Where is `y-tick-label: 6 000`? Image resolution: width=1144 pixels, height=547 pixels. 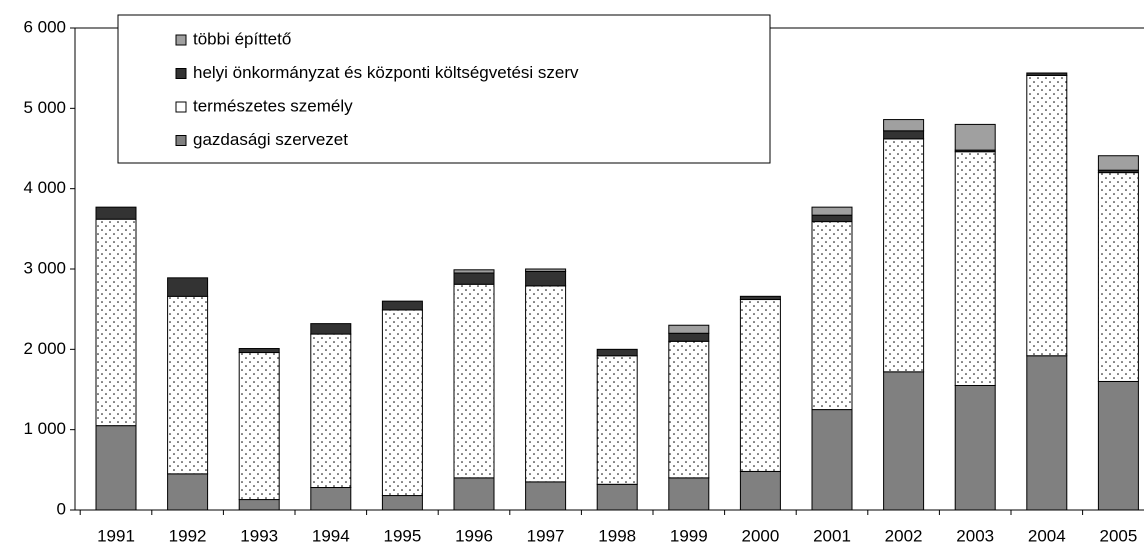 y-tick-label: 6 000 is located at coordinates (44, 26).